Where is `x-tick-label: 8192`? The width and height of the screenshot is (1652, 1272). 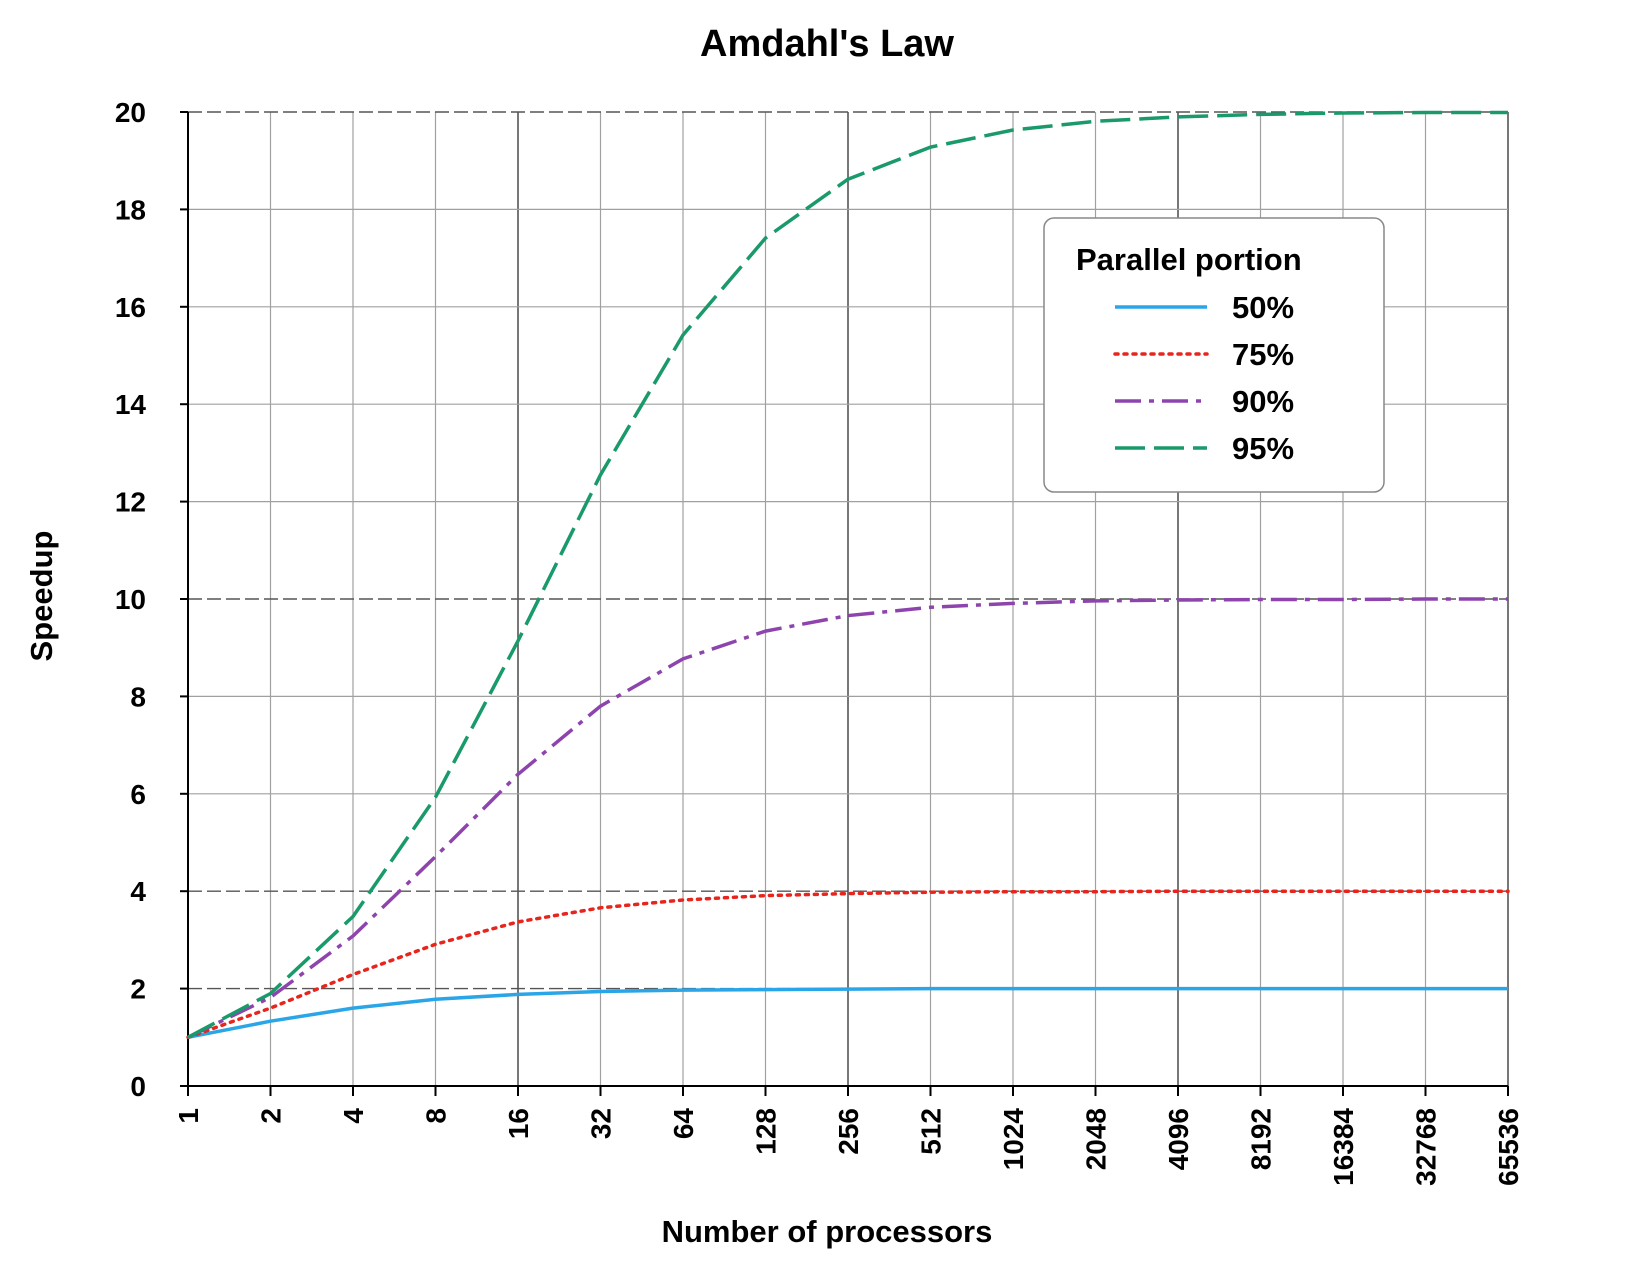
x-tick-label: 8192 is located at coordinates (1261, 1139).